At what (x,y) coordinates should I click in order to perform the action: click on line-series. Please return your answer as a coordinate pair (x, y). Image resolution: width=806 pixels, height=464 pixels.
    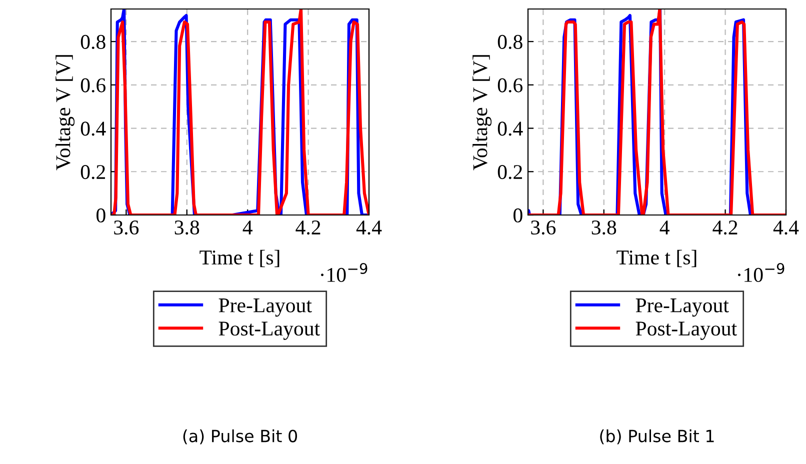
    Looking at the image, I should click on (657, 112).